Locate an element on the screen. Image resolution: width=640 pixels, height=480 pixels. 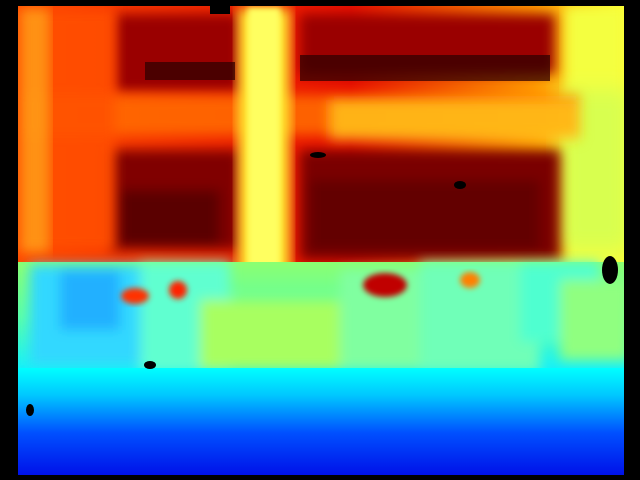
right-invalid-strip is located at coordinates (632, 240).